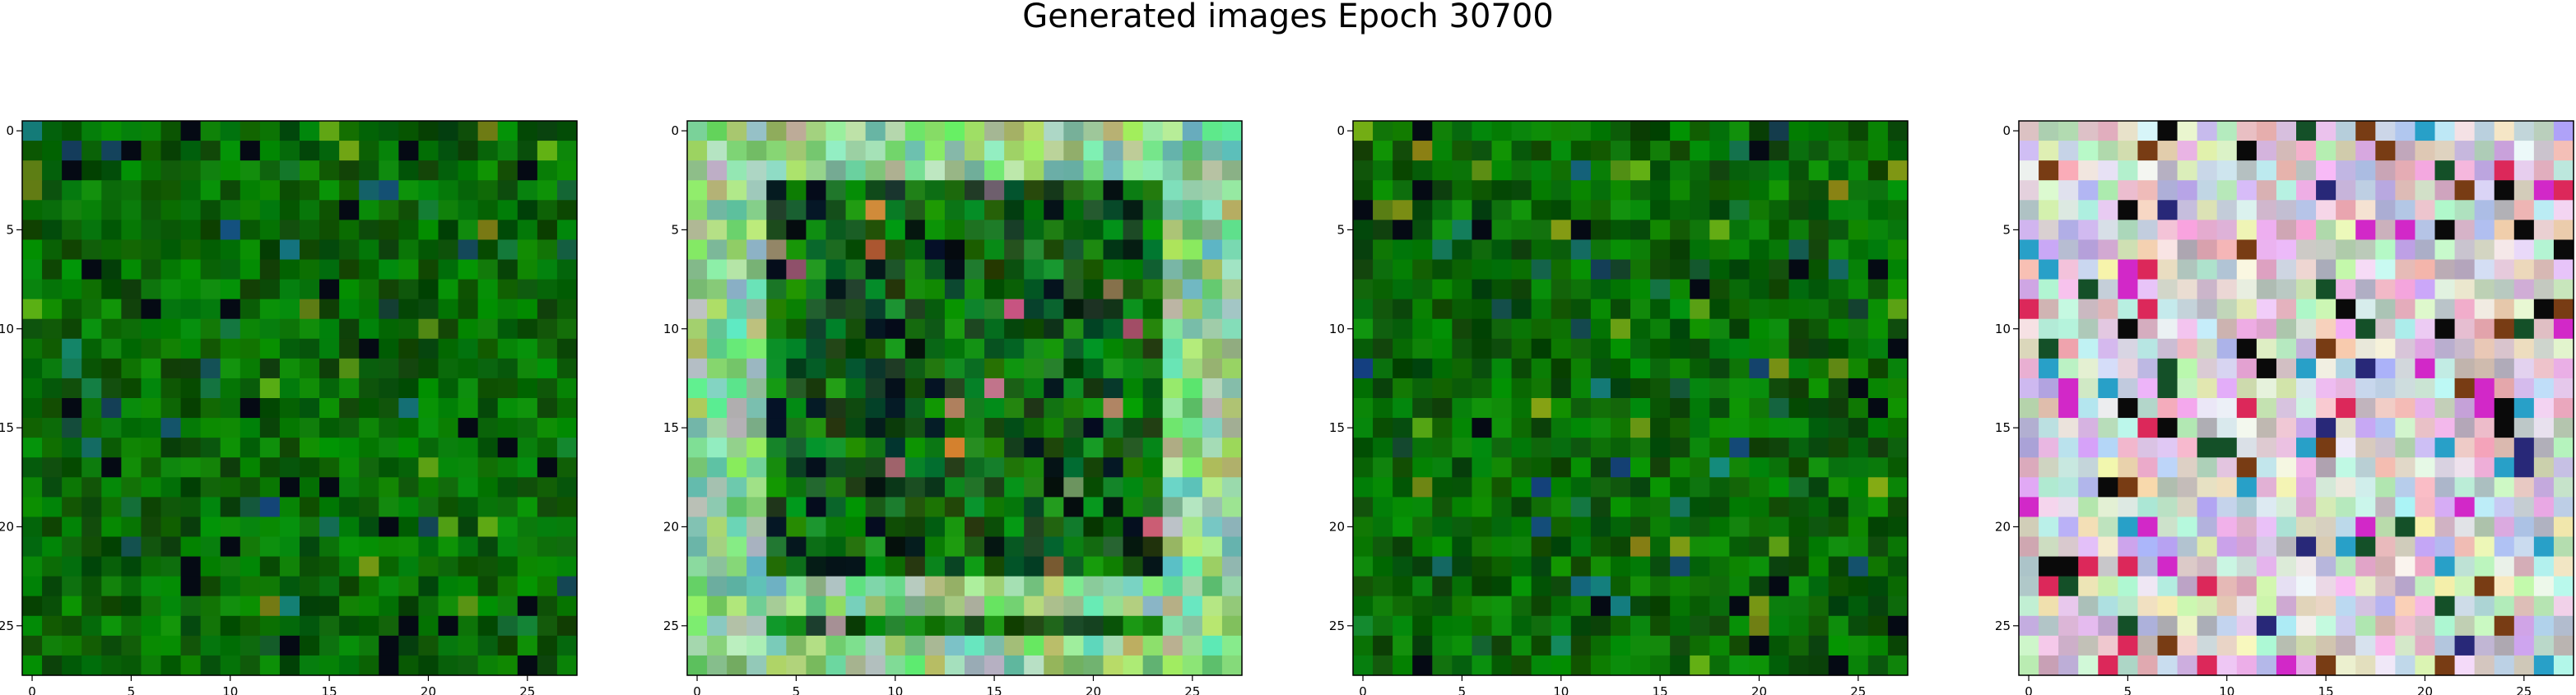 This screenshot has height=695, width=2576. I want to click on y-tick-label: 20, so click(671, 526).